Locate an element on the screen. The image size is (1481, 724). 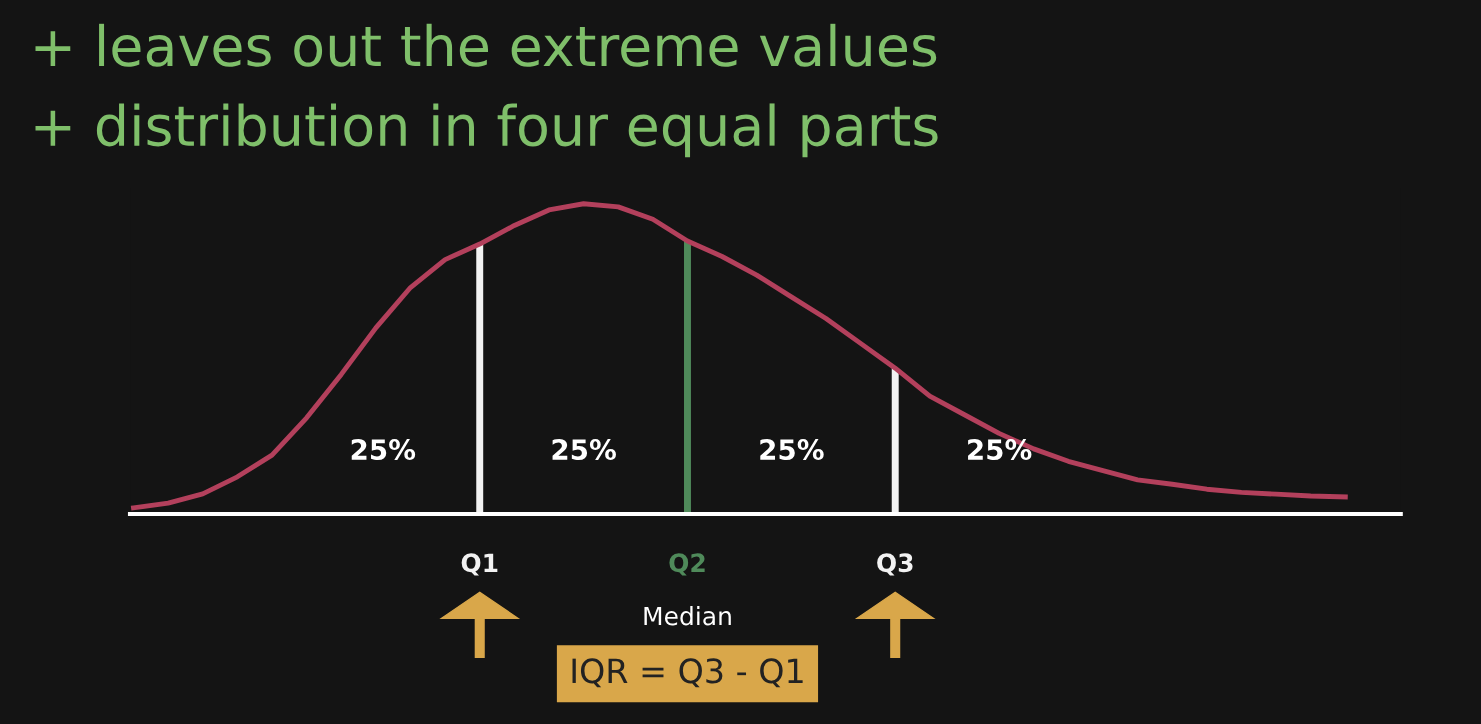
text: IQR = Q3 - Q1 is located at coordinates (687, 673).